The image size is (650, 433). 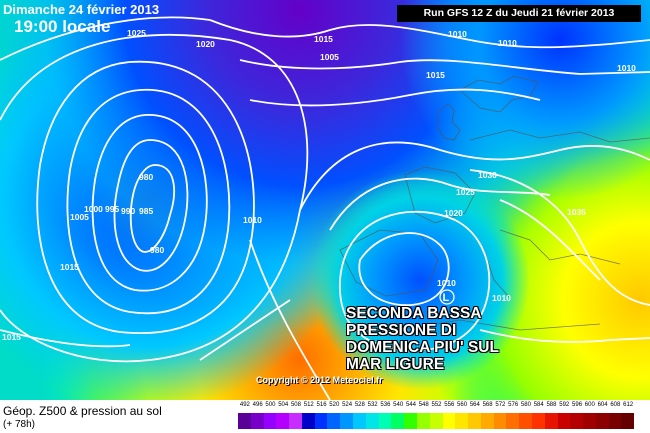 What do you see at coordinates (62, 26) in the screenshot?
I see `forecast-time: 19:00 locale` at bounding box center [62, 26].